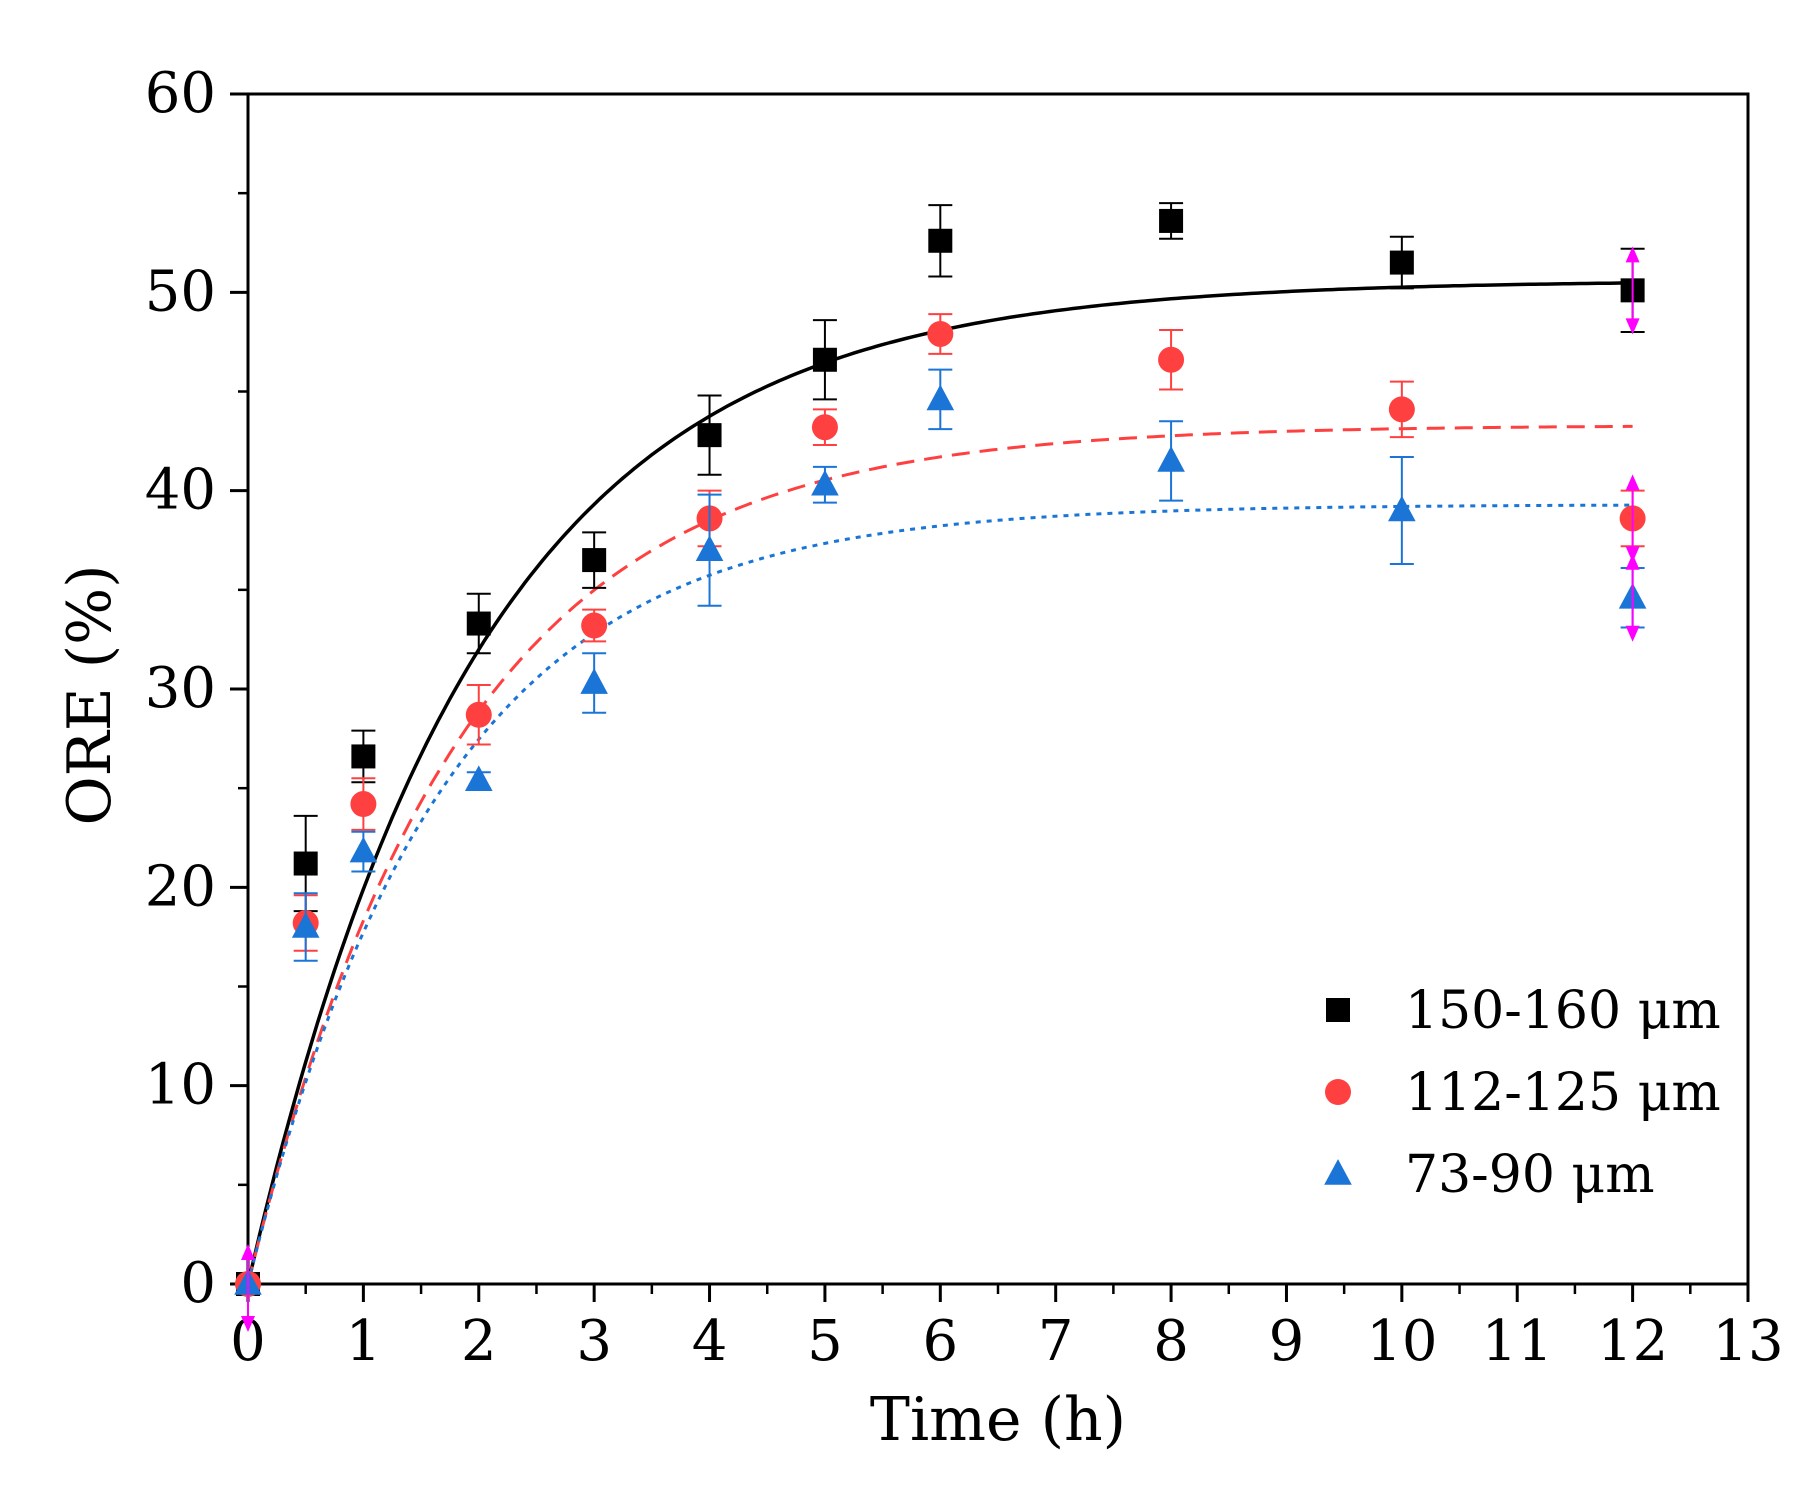 This screenshot has height=1508, width=1809. Describe the element at coordinates (248, 1324) in the screenshot. I see `magenta-arrow-origin-down` at that location.